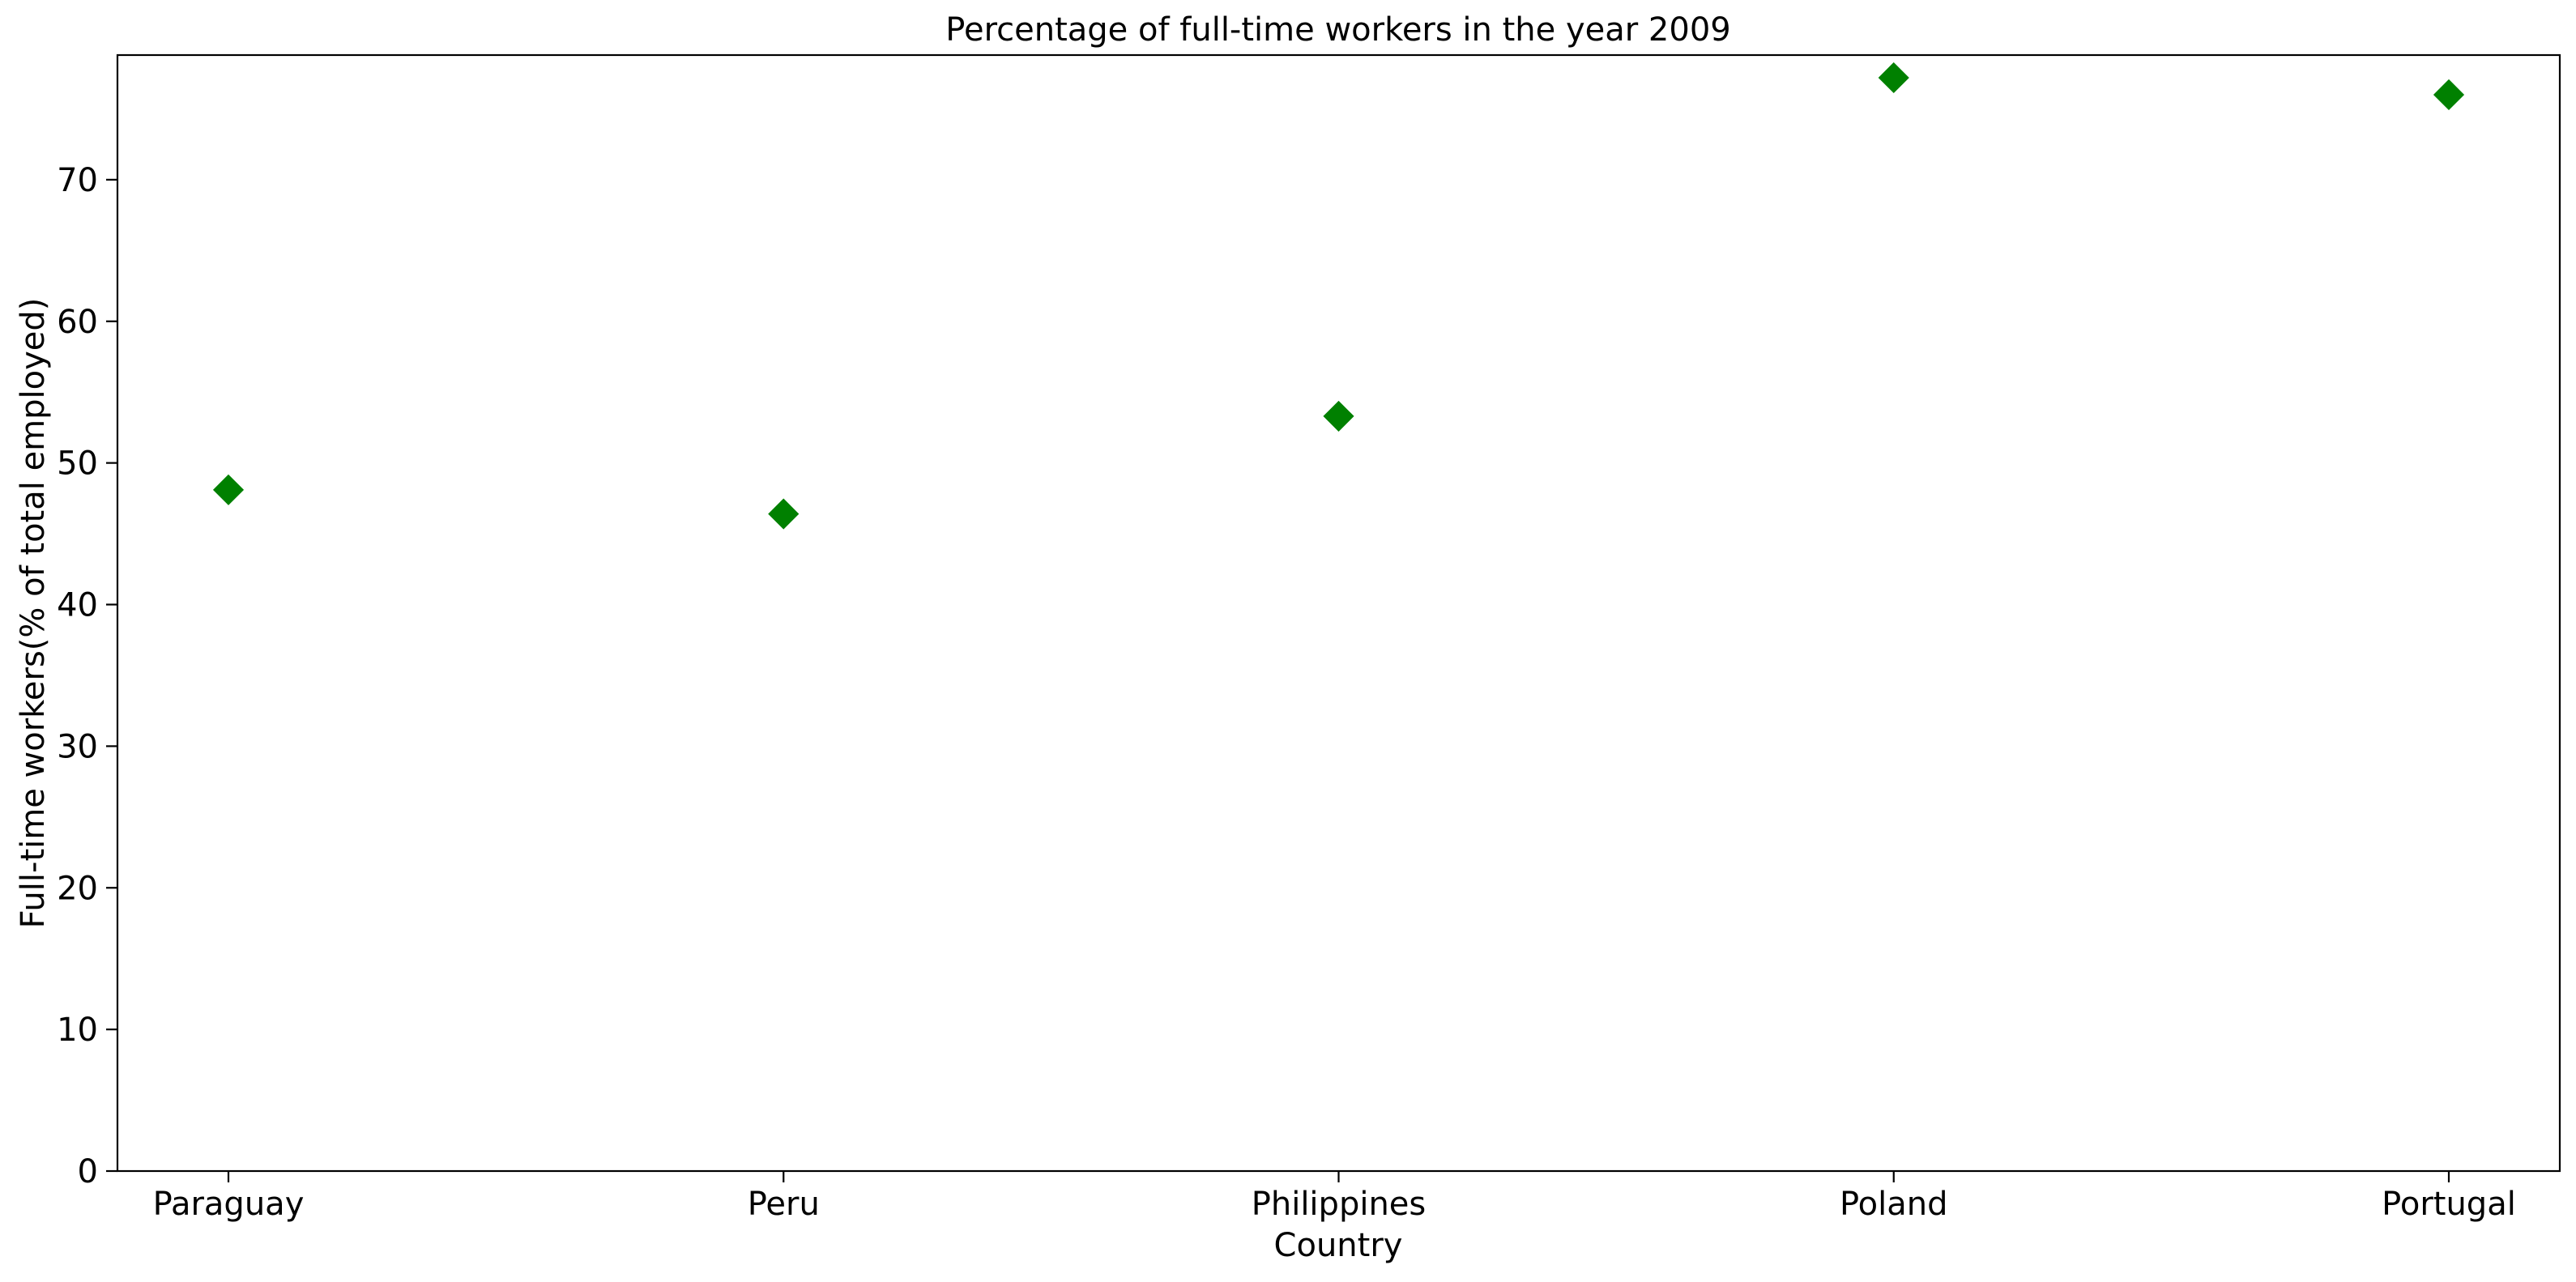 This screenshot has height=1282, width=2576. Describe the element at coordinates (229, 489) in the screenshot. I see `data-point-paraguay` at that location.